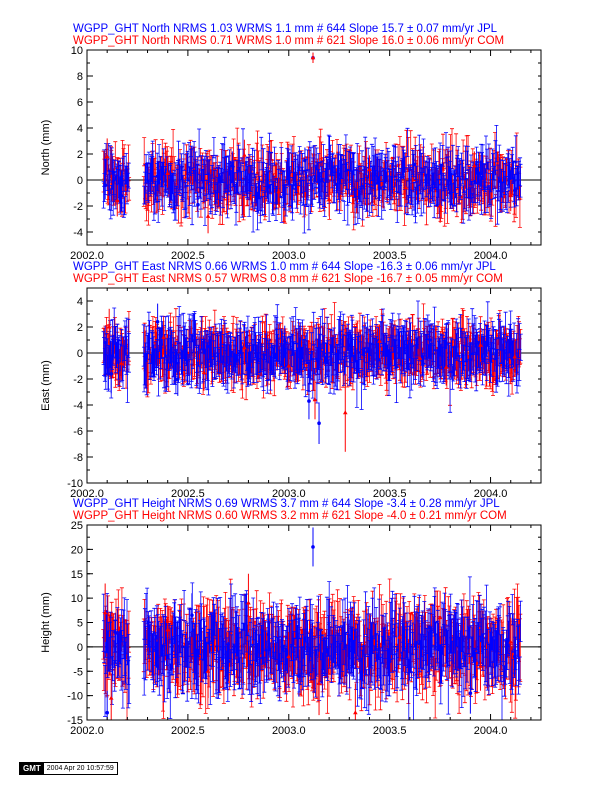  What do you see at coordinates (78, 233) in the screenshot?
I see `y-tick-label: -4` at bounding box center [78, 233].